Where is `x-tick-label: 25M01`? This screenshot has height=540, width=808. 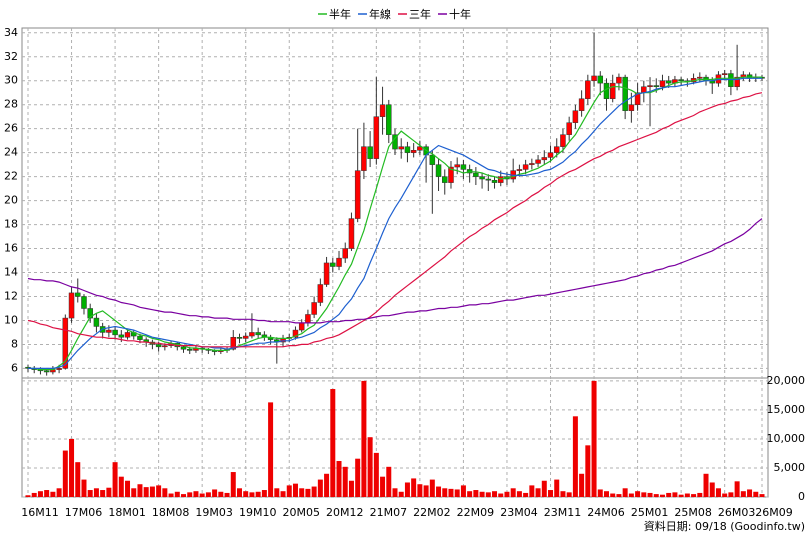
x-tick-label: 25M01 is located at coordinates (650, 512).